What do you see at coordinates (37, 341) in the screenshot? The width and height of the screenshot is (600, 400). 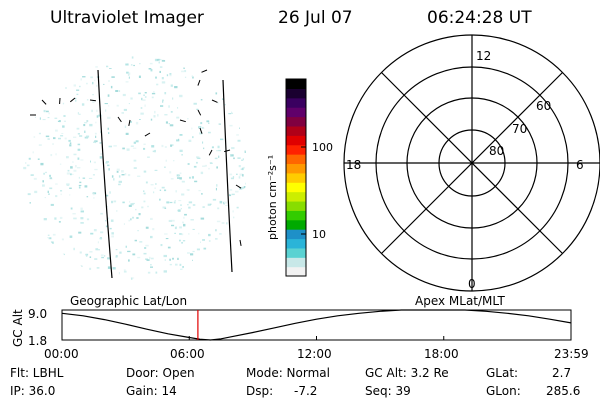 I see `y-tick-bottom: 1.8` at bounding box center [37, 341].